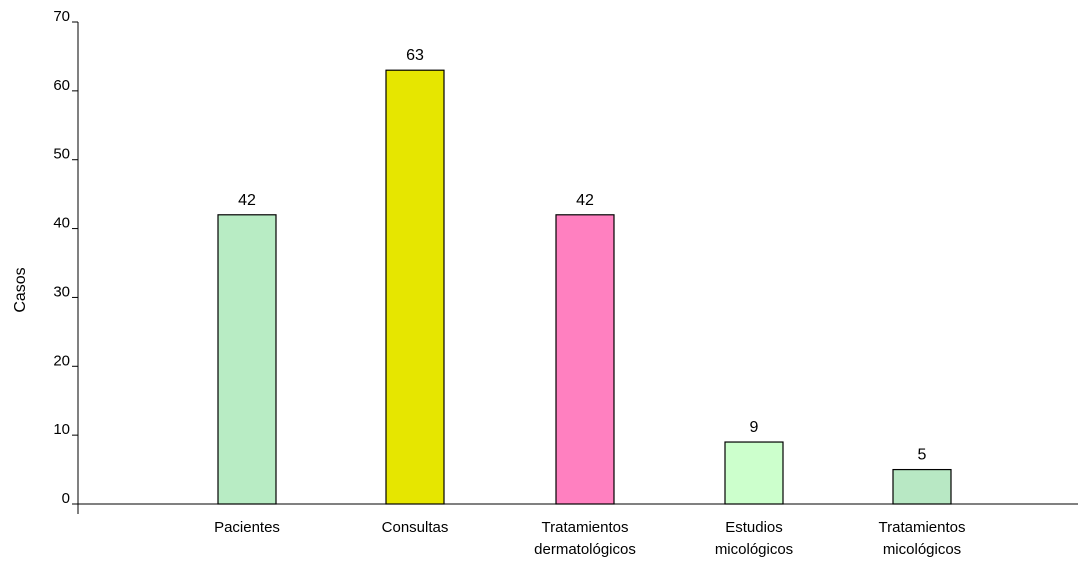 This screenshot has height=578, width=1088. What do you see at coordinates (247, 527) in the screenshot?
I see `category-label: Pacientes` at bounding box center [247, 527].